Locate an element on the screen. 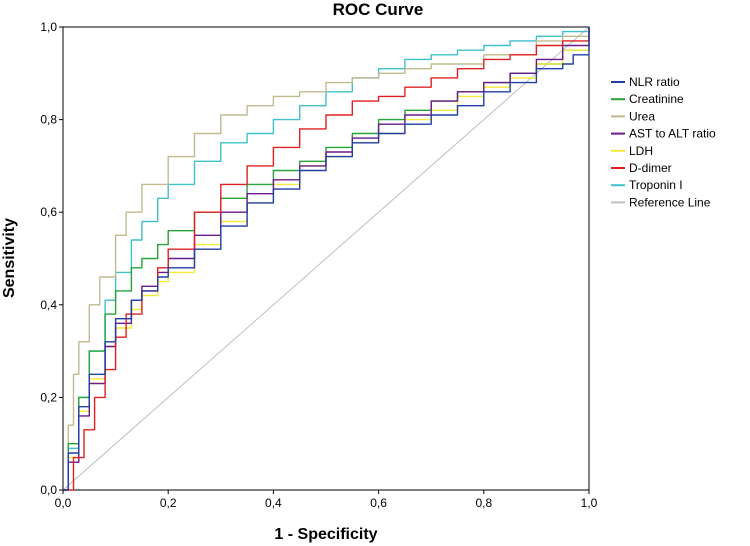  legend-label: Reference Line is located at coordinates (670, 202).